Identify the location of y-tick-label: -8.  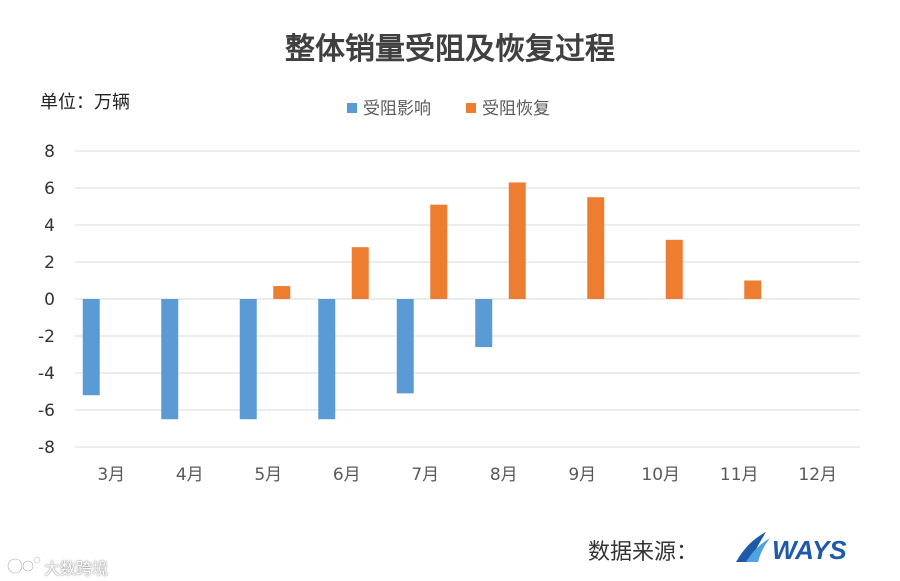
(46, 448).